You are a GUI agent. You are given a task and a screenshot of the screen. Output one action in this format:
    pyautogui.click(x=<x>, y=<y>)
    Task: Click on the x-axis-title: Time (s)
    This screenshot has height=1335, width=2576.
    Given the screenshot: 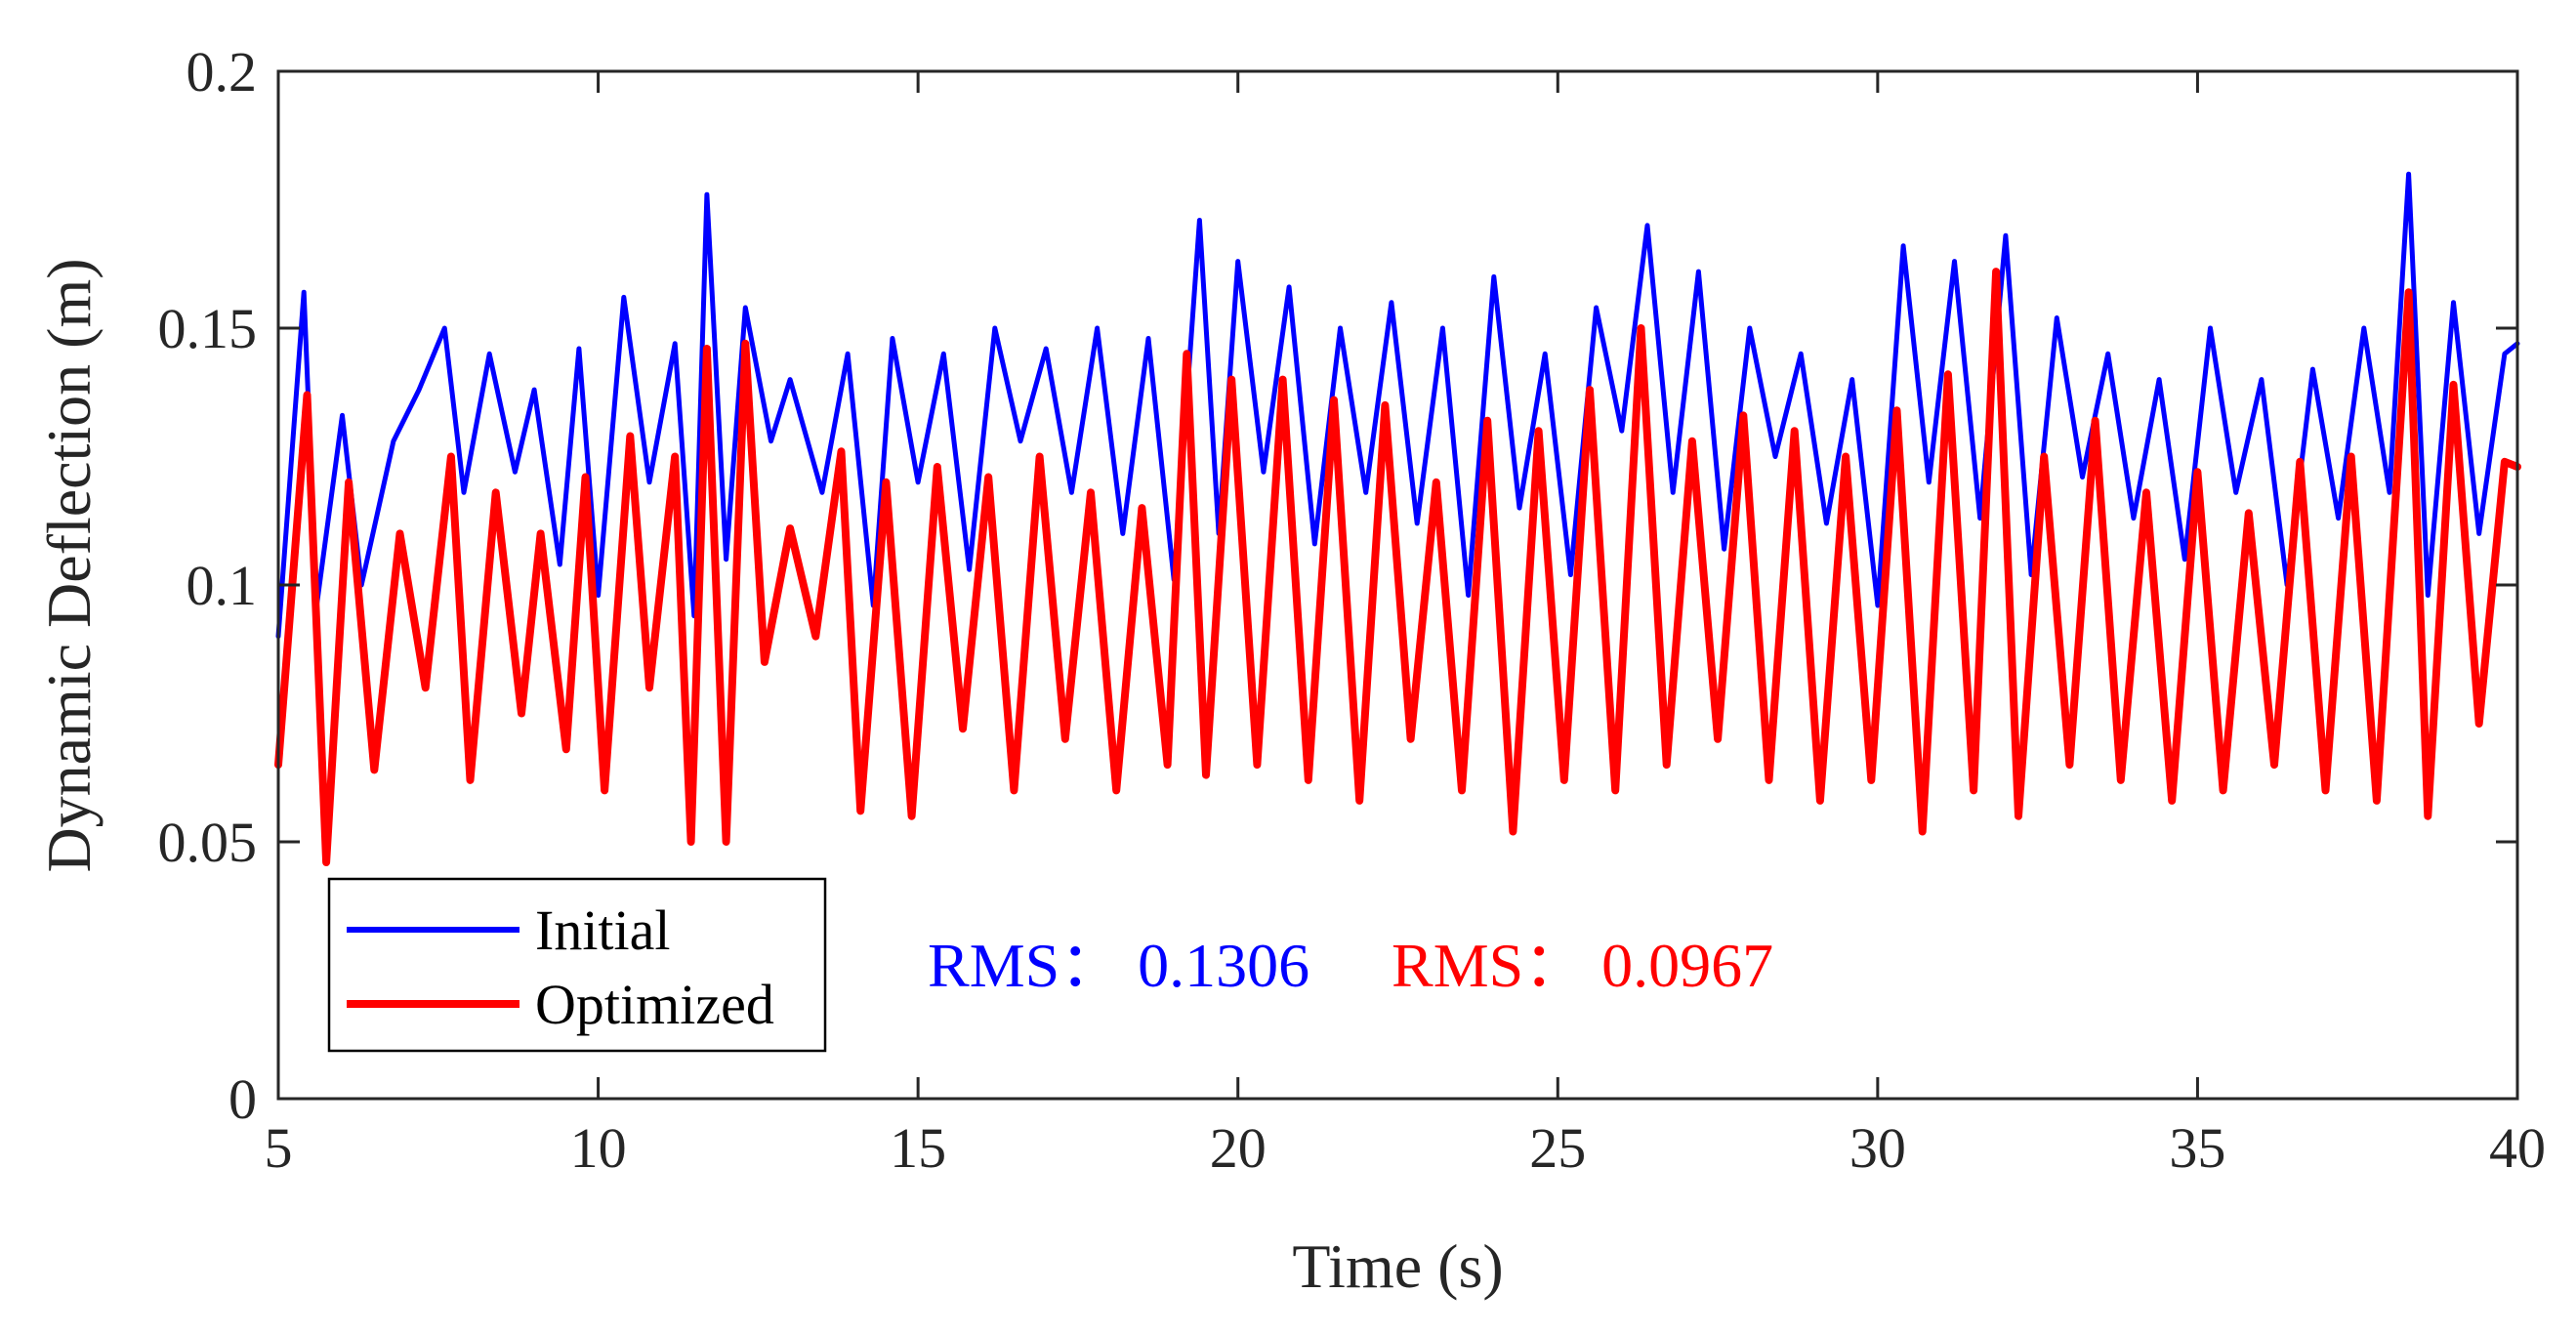 What is the action you would take?
    pyautogui.click(x=1398, y=1266)
    